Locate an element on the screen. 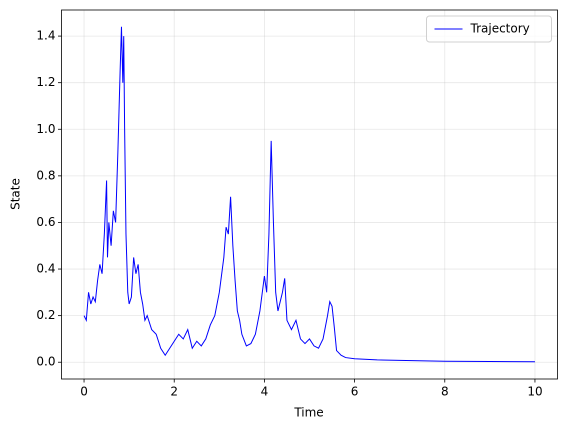 Image resolution: width=567 pixels, height=432 pixels. y-tick-label: 0.0 is located at coordinates (45, 362).